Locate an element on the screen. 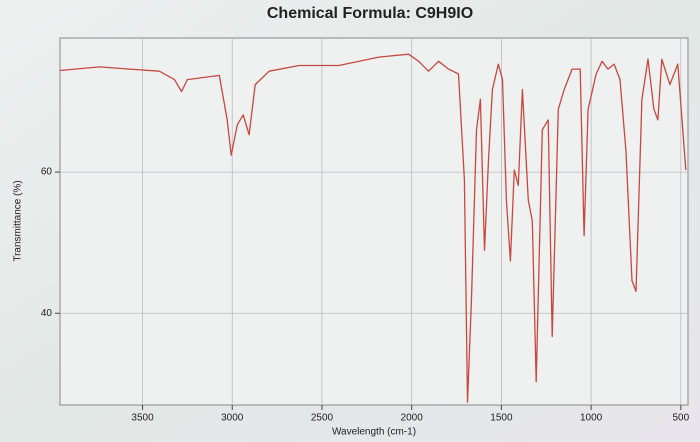  y-axis-label: Transmittance (%) is located at coordinates (18, 220).